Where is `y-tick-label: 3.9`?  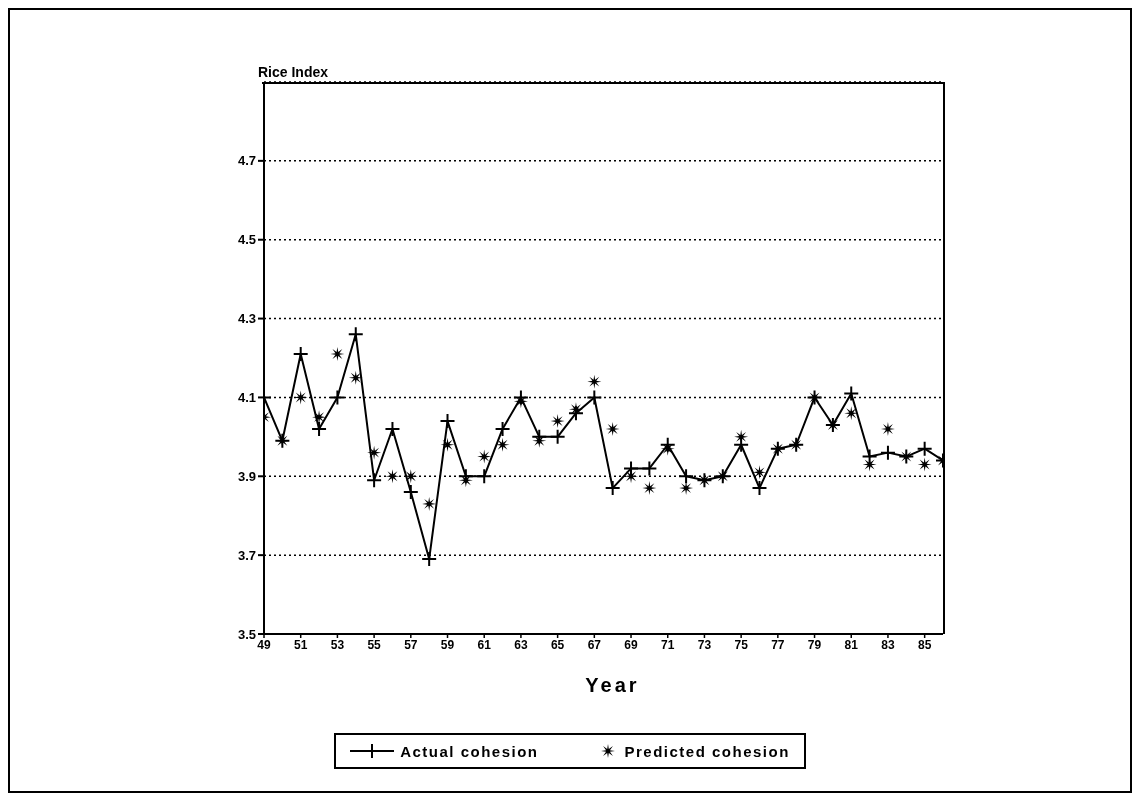 y-tick-label: 3.9 is located at coordinates (246, 476).